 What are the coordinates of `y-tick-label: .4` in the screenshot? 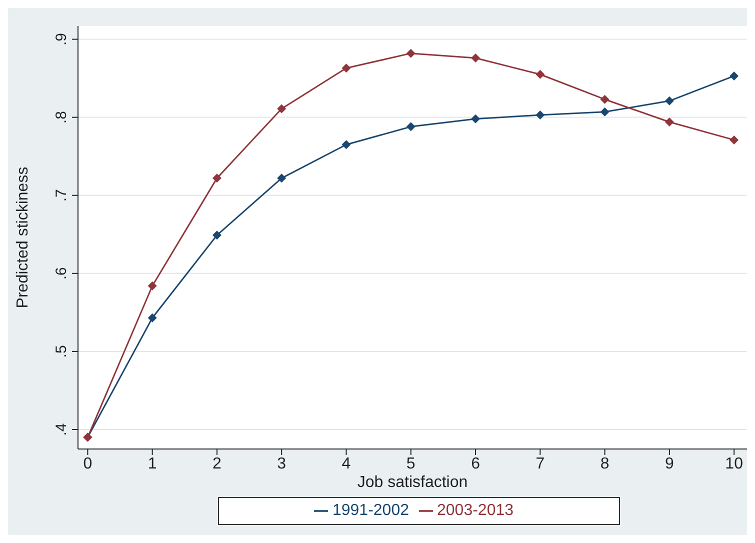 It's located at (61, 429).